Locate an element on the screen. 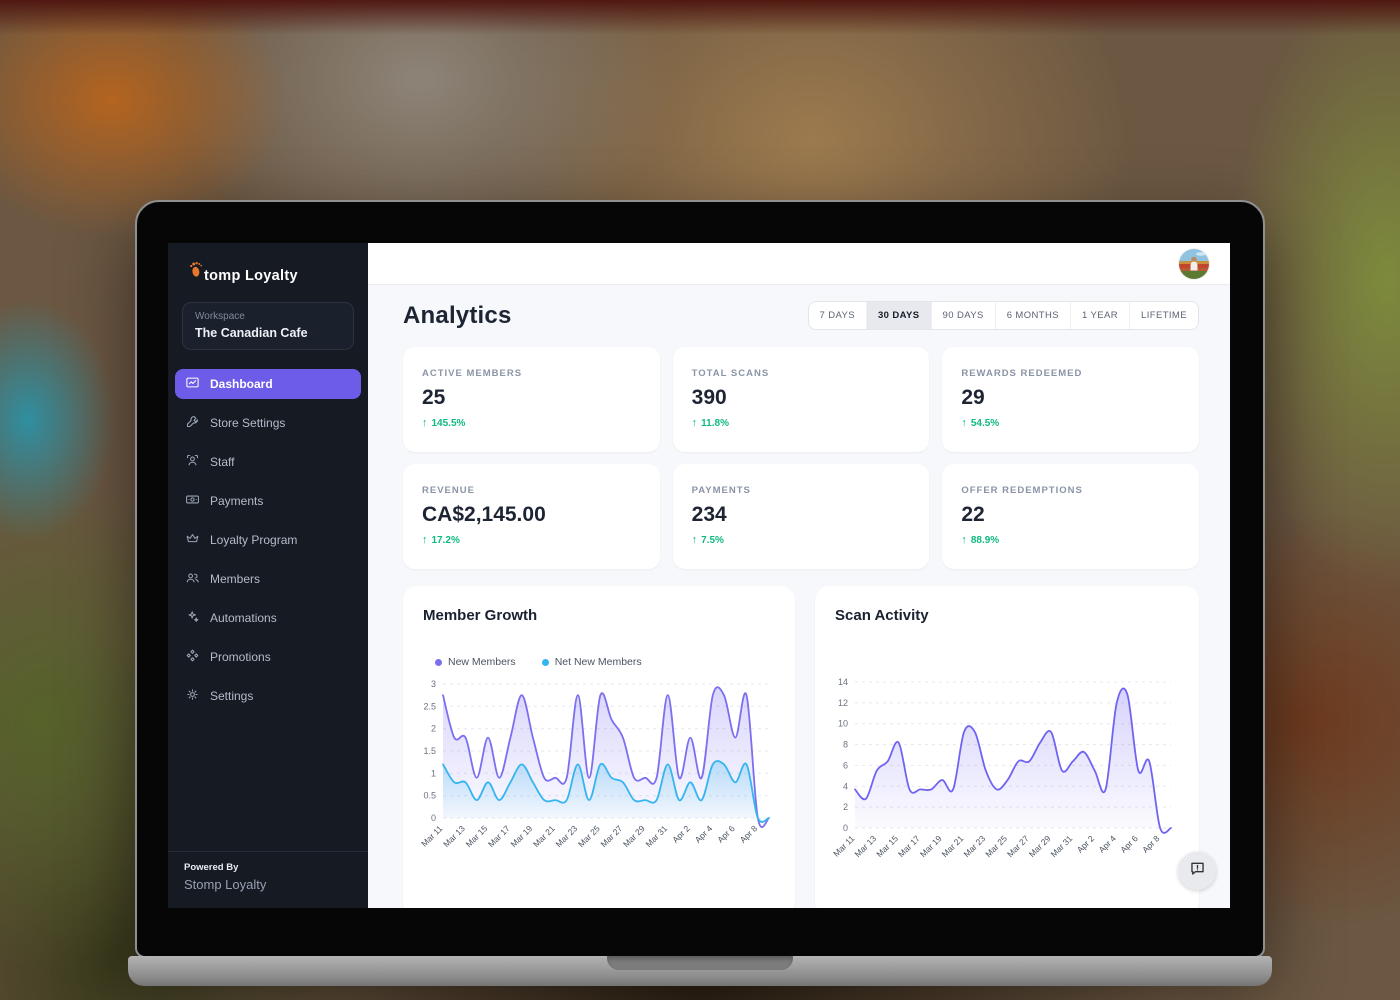 This screenshot has height=1000, width=1400. members-icon is located at coordinates (192, 579).